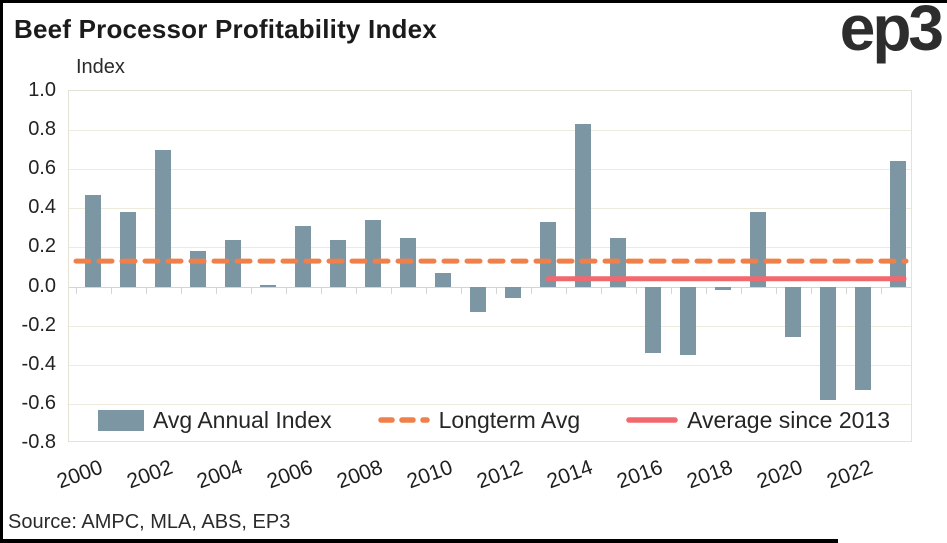 This screenshot has width=947, height=543. Describe the element at coordinates (403, 420) in the screenshot. I see `dashed-line-icon` at that location.